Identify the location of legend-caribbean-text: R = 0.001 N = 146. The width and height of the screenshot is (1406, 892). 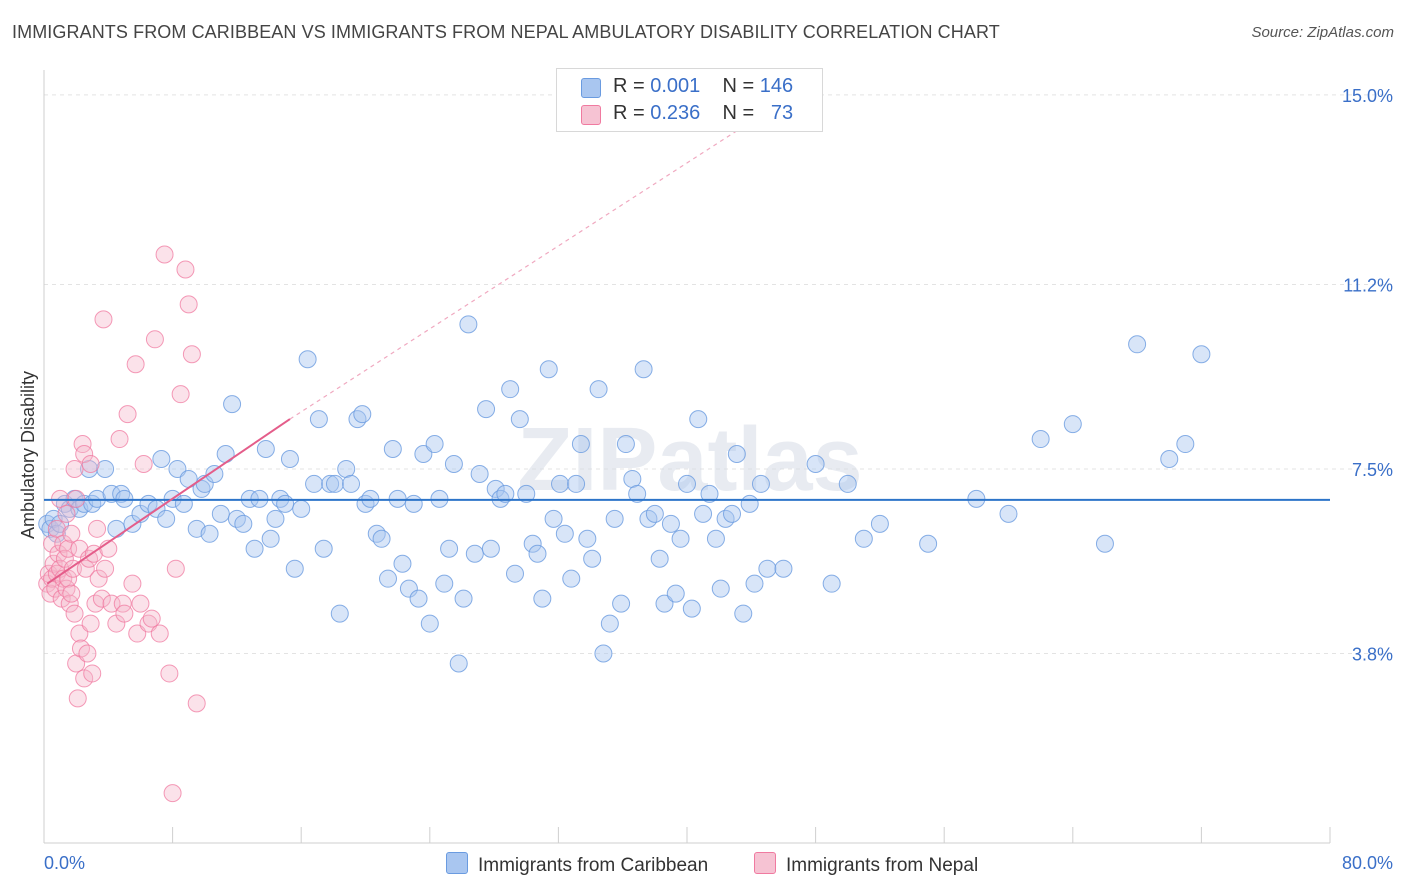
(703, 86).